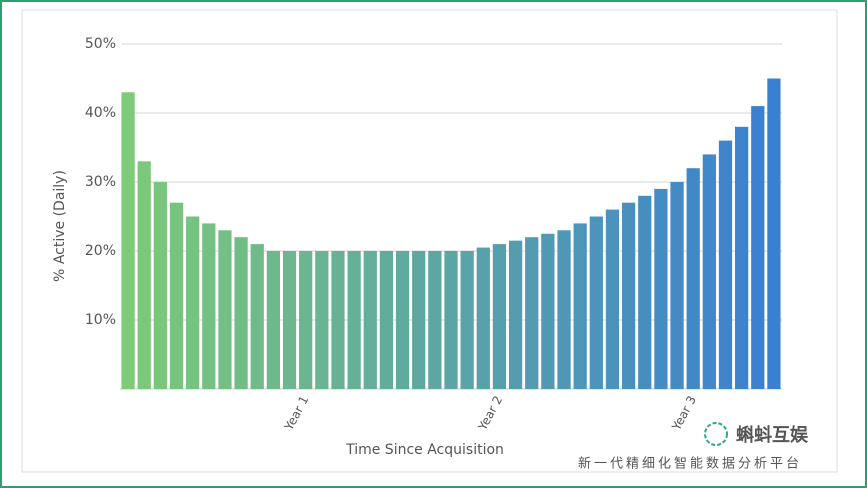 The height and width of the screenshot is (488, 867). Describe the element at coordinates (60, 226) in the screenshot. I see `y-axis-title: % Active (Daily)` at that location.